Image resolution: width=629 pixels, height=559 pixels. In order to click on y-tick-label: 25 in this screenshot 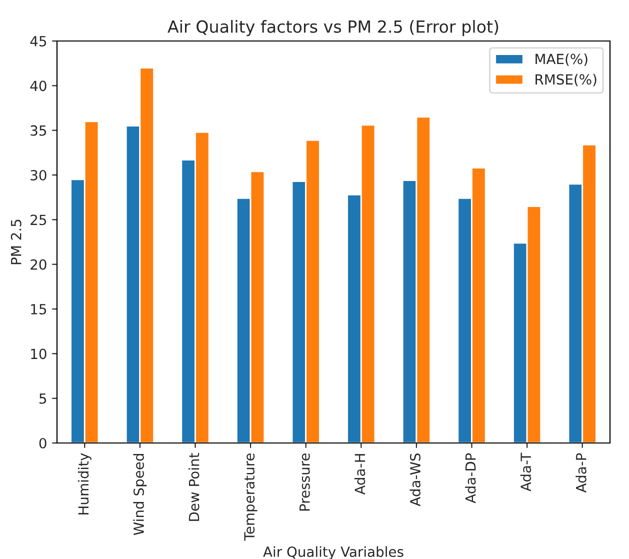, I will do `click(38, 220)`.